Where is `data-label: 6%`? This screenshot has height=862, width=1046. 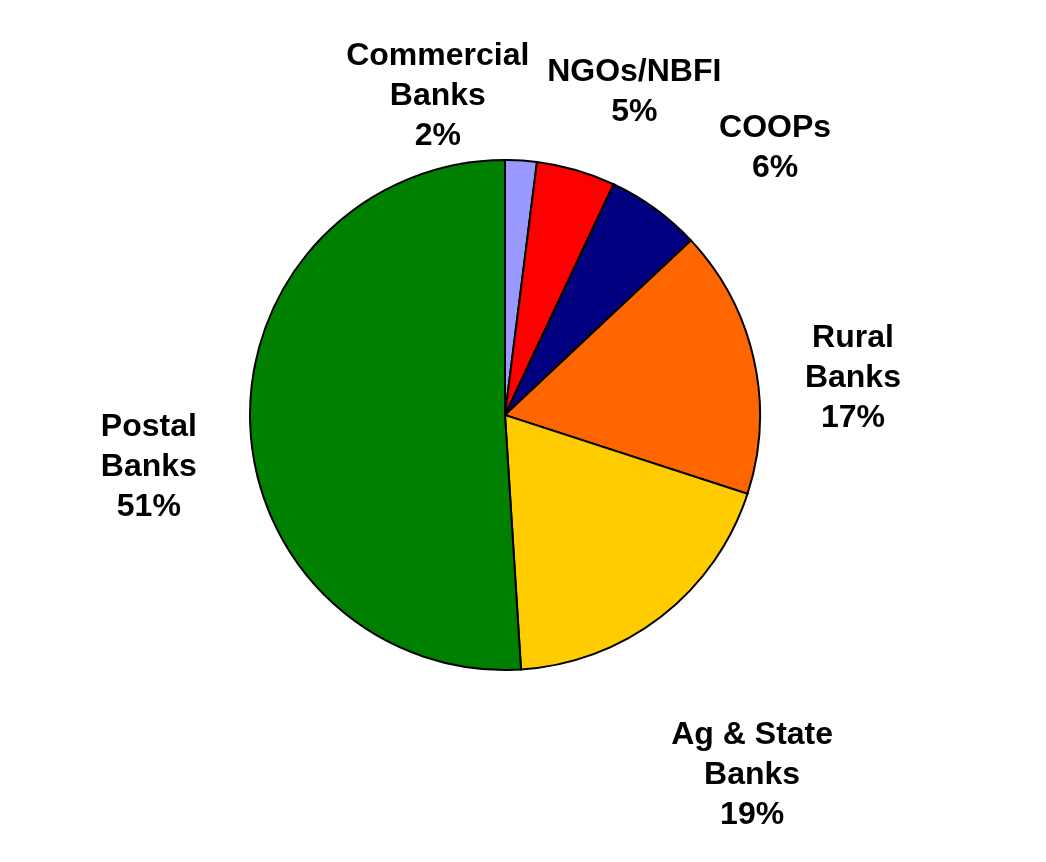
data-label: 6% is located at coordinates (775, 165).